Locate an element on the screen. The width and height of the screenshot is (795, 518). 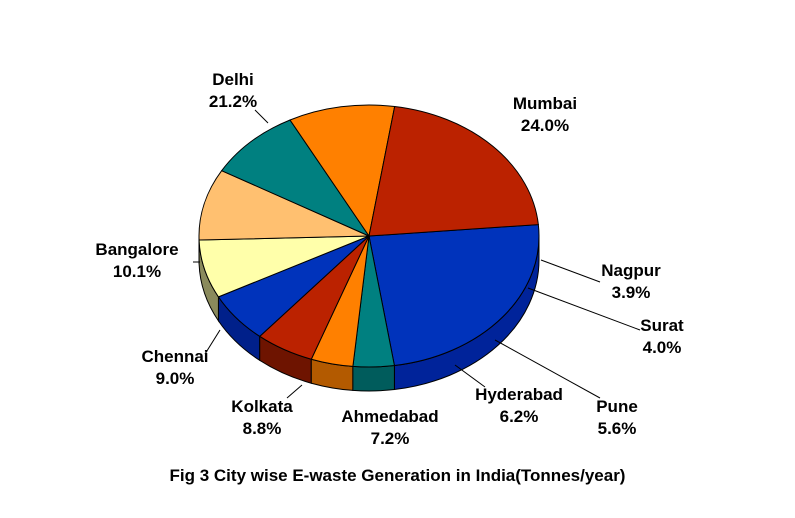
slice-label-value: 24.0% is located at coordinates (545, 125).